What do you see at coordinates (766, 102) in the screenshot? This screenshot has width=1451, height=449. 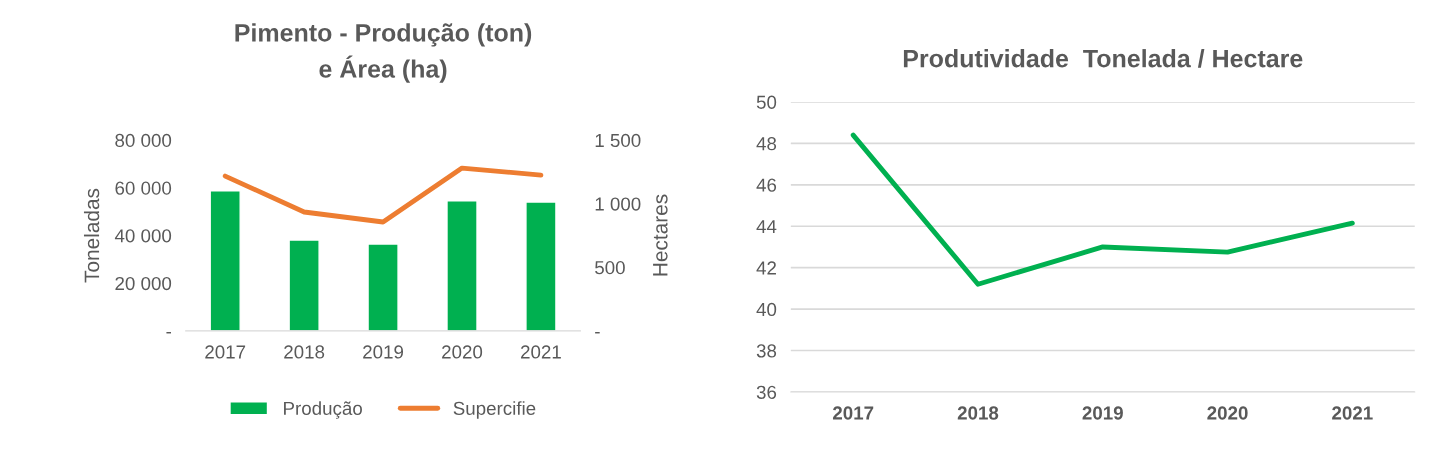 I see `y-tick-label: 50` at bounding box center [766, 102].